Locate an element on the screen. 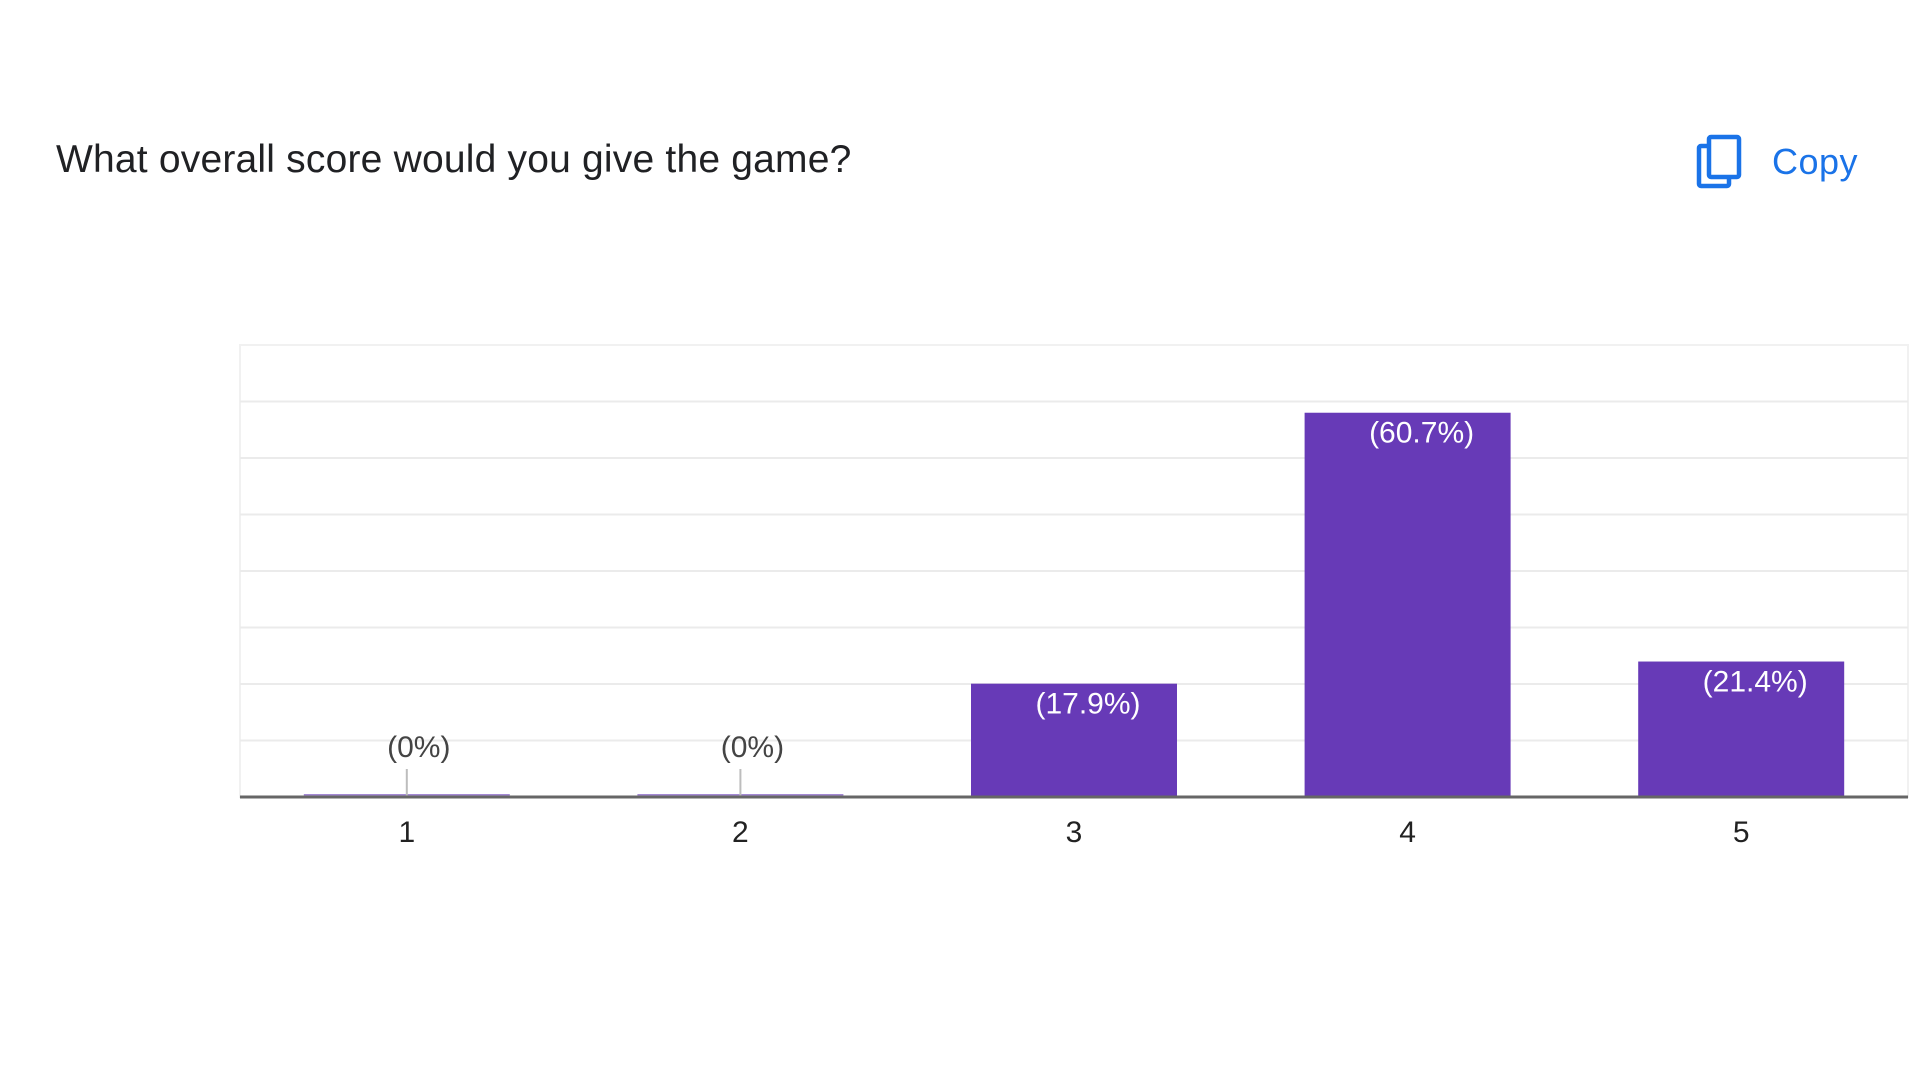  copy-icon is located at coordinates (1719, 161).